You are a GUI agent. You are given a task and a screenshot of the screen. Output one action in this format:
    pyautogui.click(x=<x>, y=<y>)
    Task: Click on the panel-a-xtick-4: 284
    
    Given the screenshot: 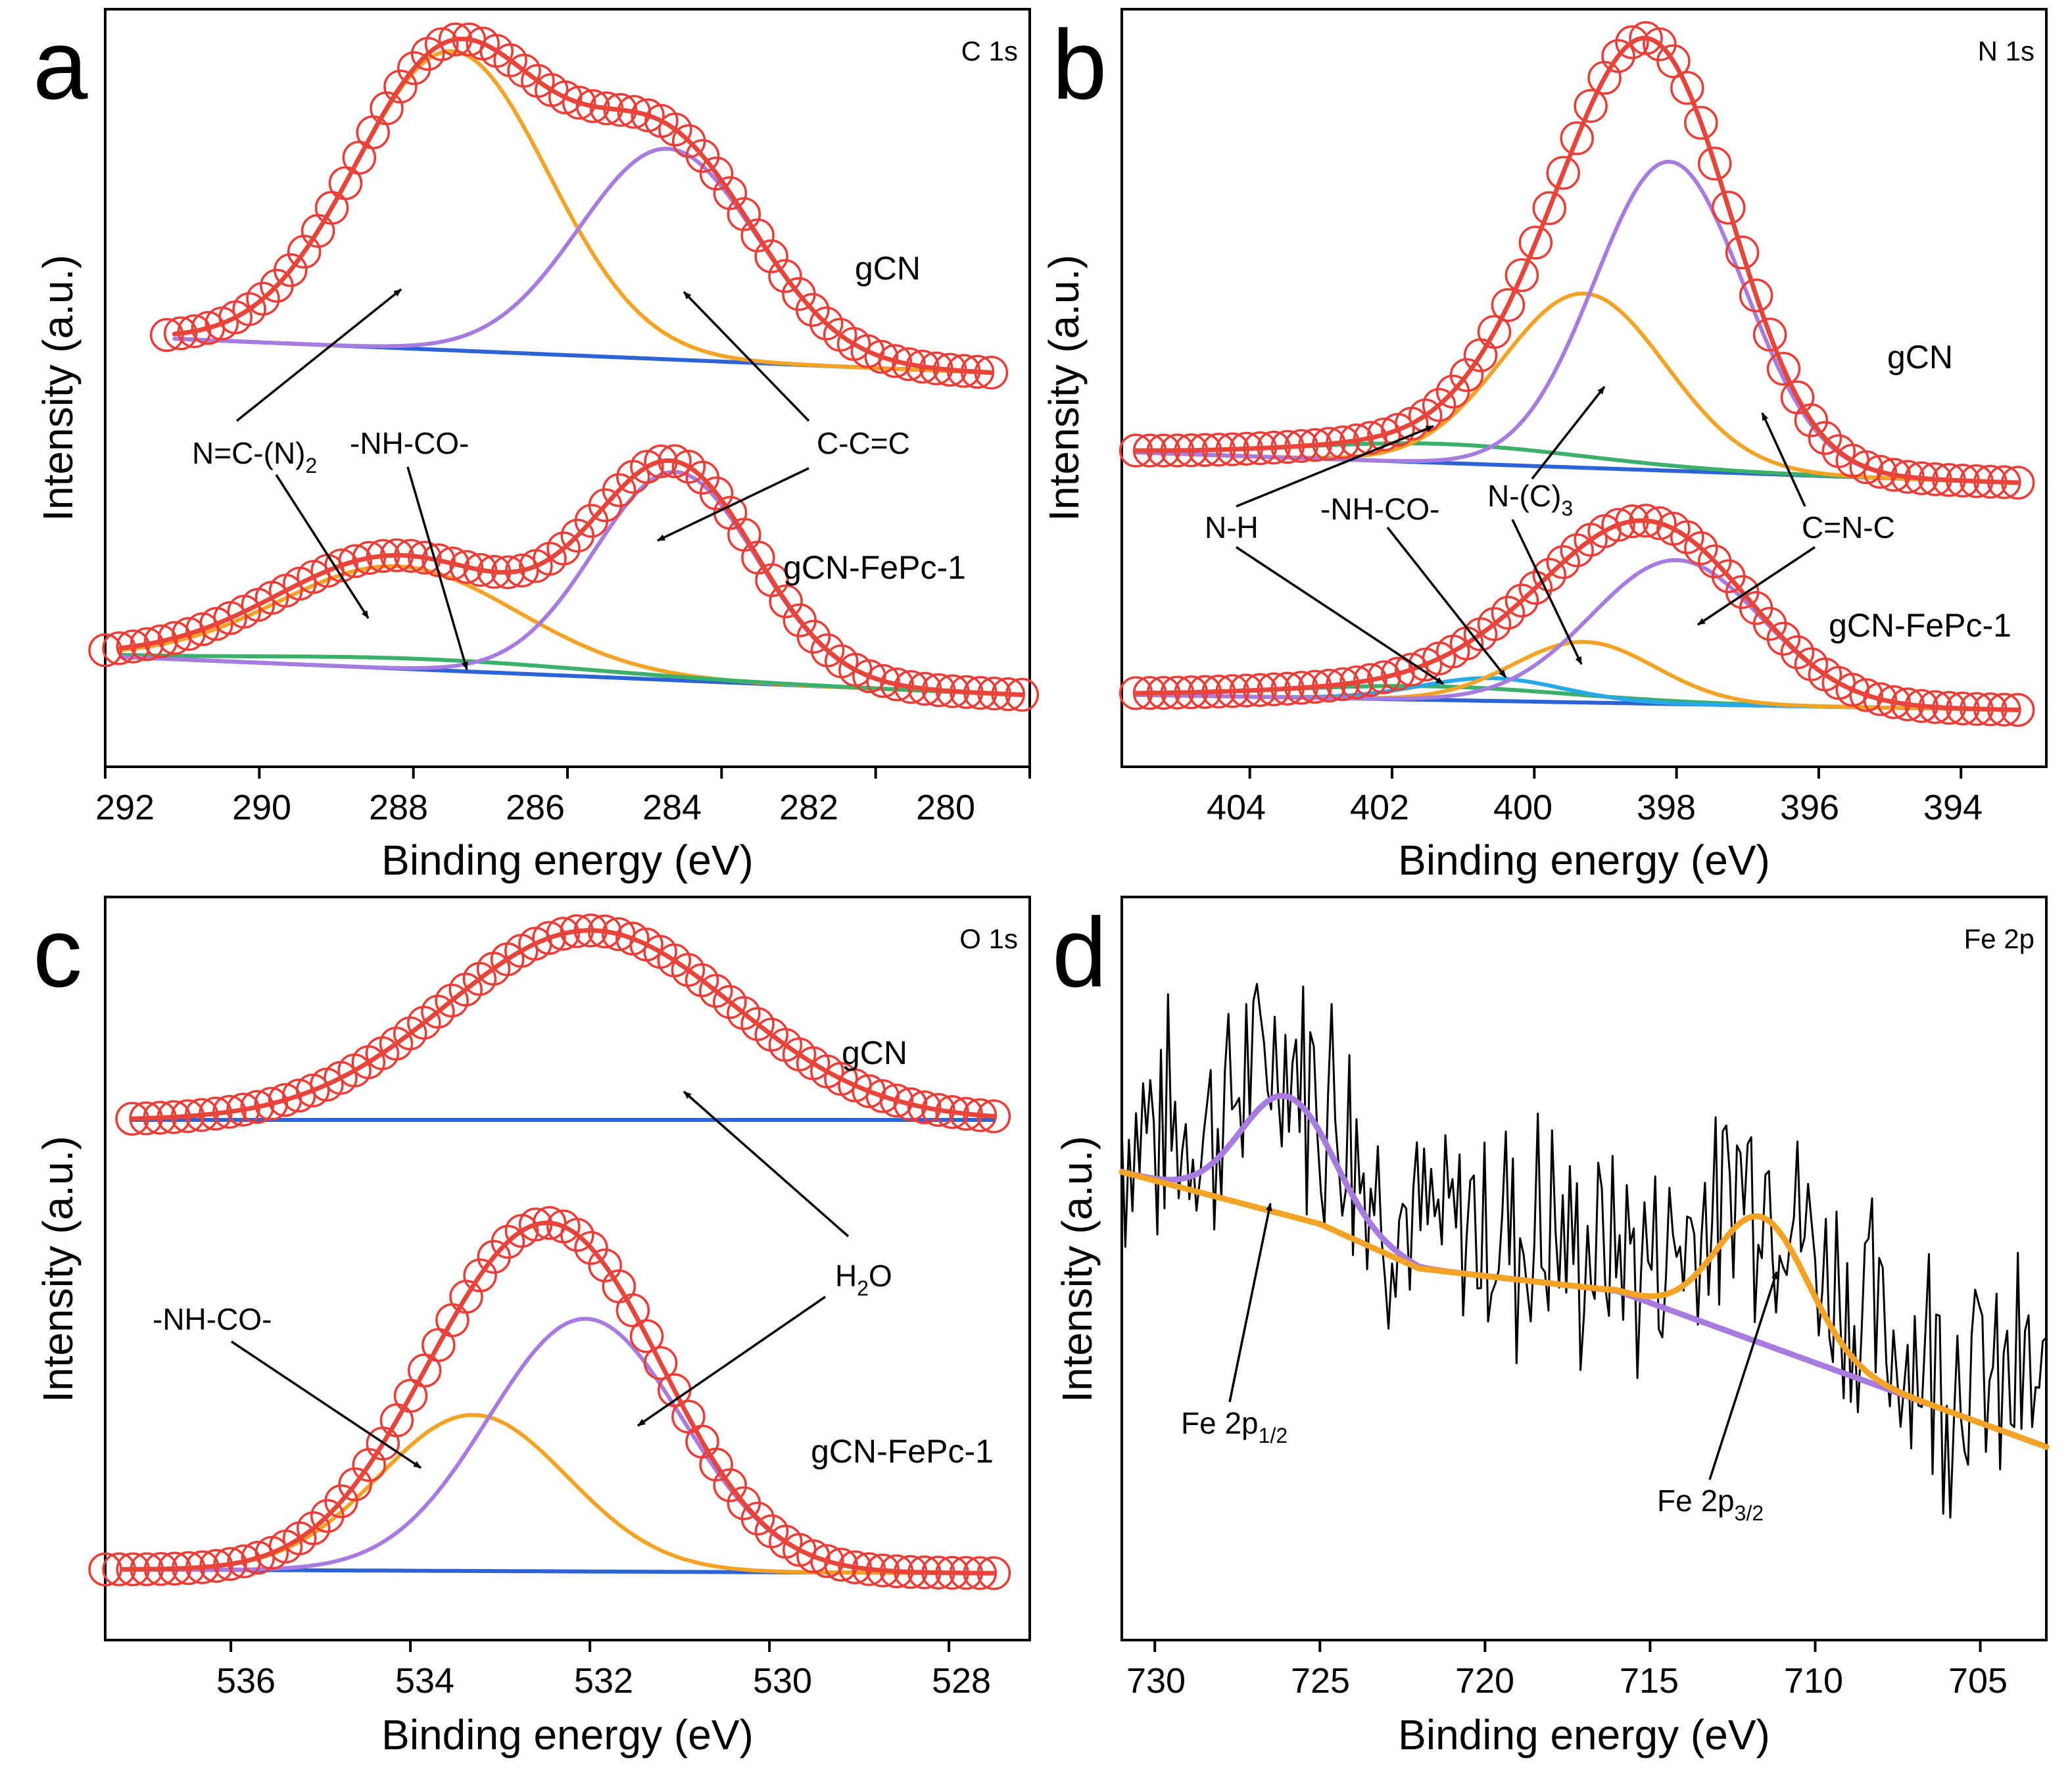 What is the action you would take?
    pyautogui.click(x=672, y=807)
    